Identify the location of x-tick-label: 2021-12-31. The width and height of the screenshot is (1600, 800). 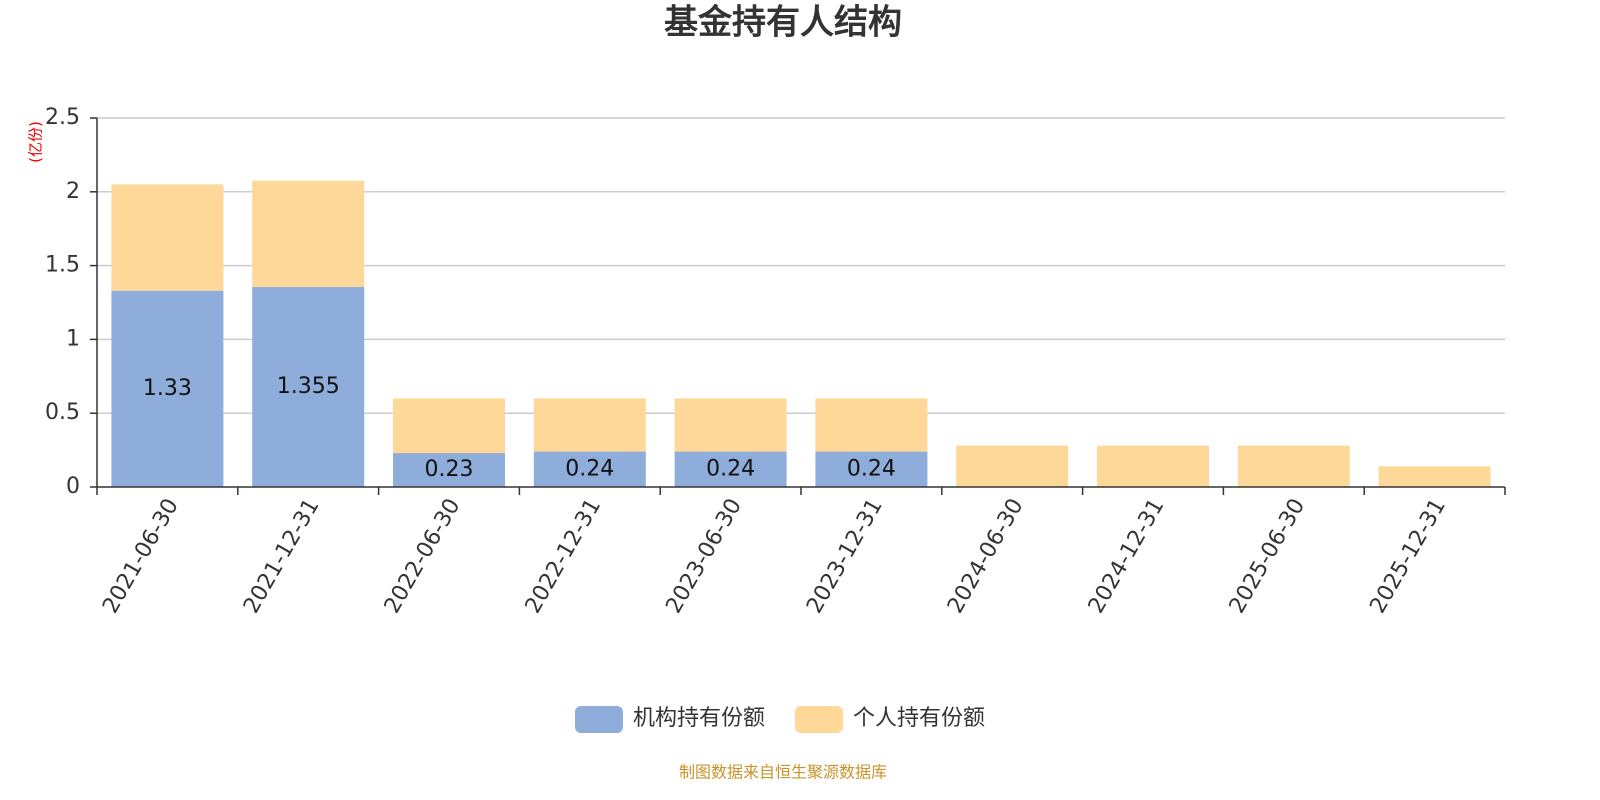
(282, 556).